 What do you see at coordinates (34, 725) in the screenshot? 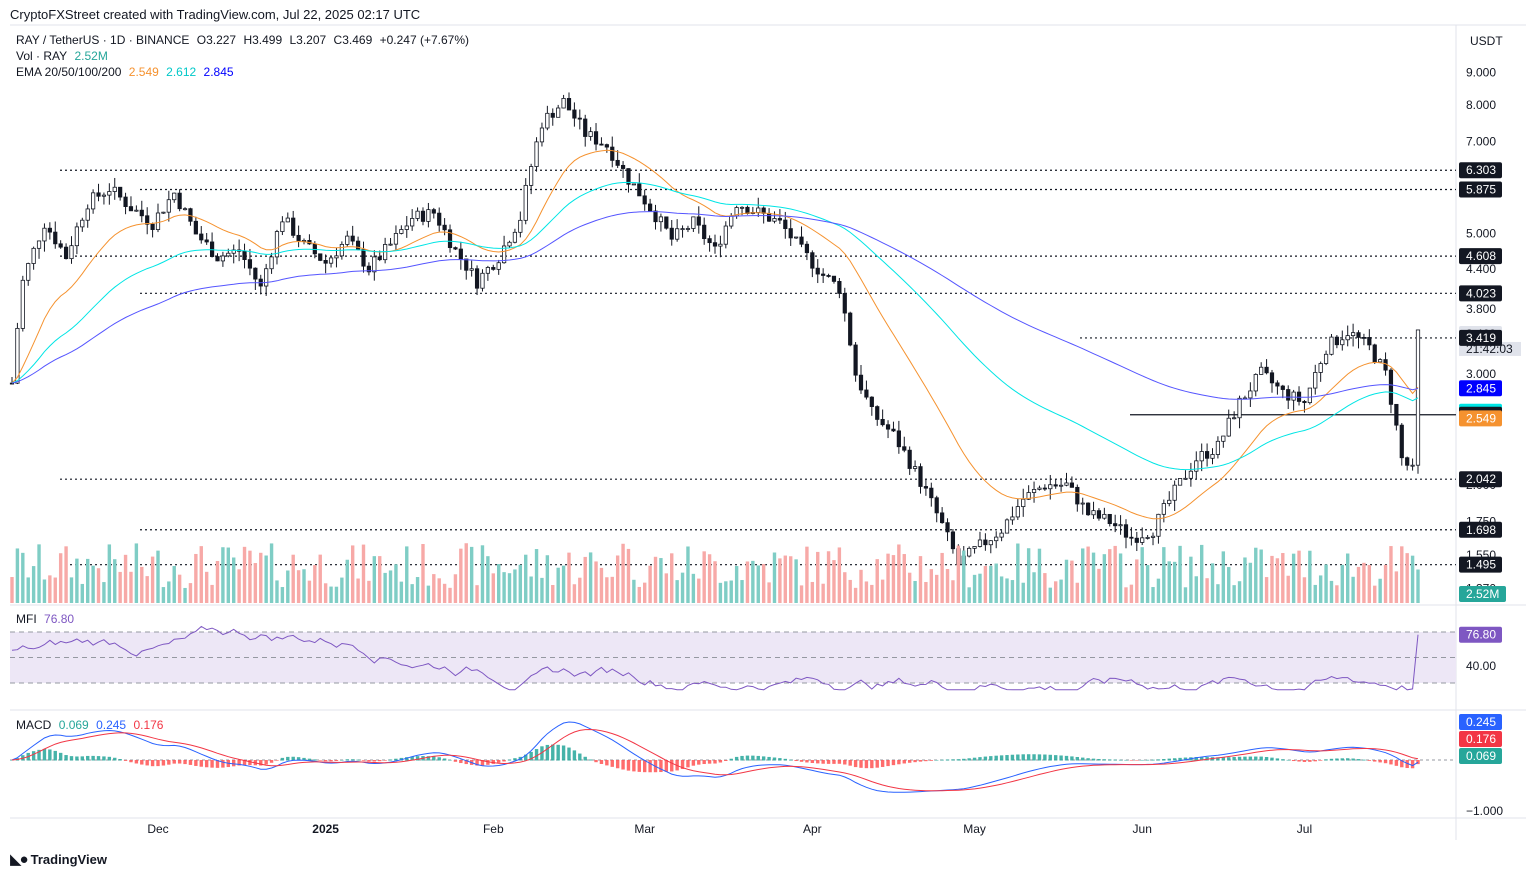
I see `macd-label: MACD` at bounding box center [34, 725].